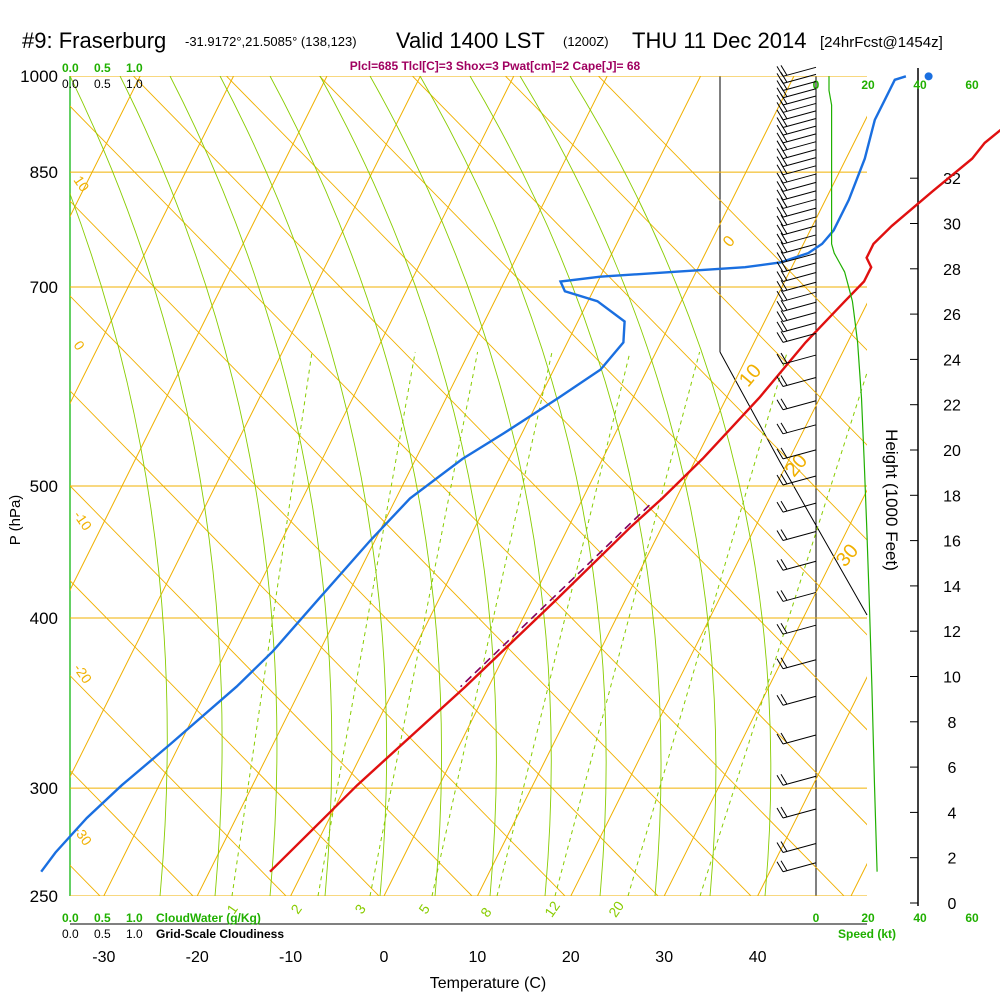 The image size is (1000, 1000). Describe the element at coordinates (952, 315) in the screenshot. I see `height-tick-label: 26` at that location.